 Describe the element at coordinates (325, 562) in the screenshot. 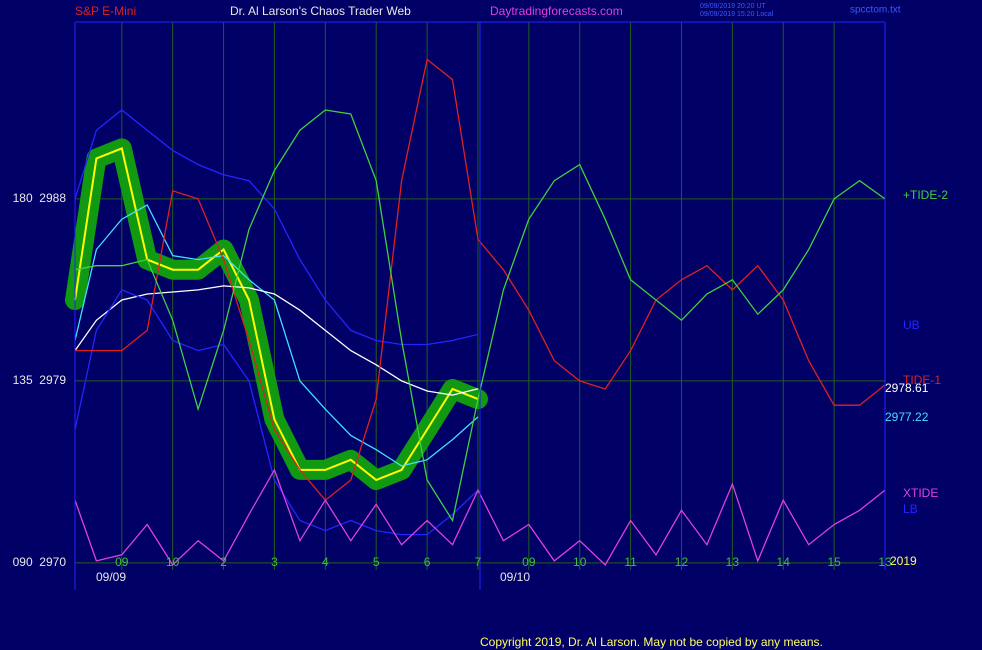

I see `x-tick-label: 4` at that location.